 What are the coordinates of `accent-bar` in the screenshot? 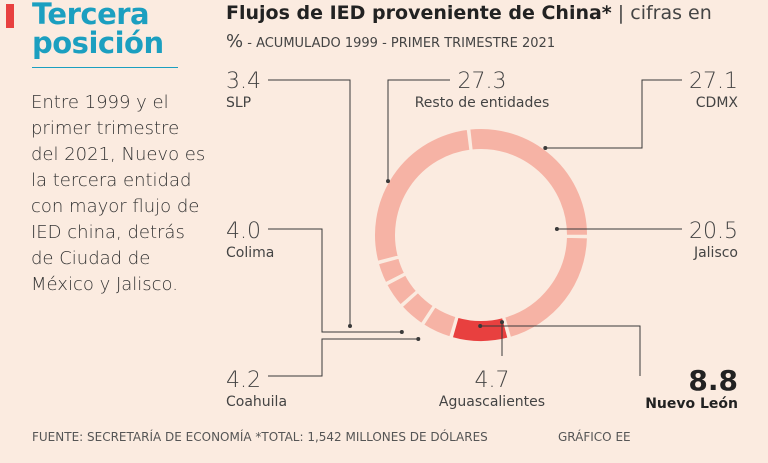 It's located at (10, 16).